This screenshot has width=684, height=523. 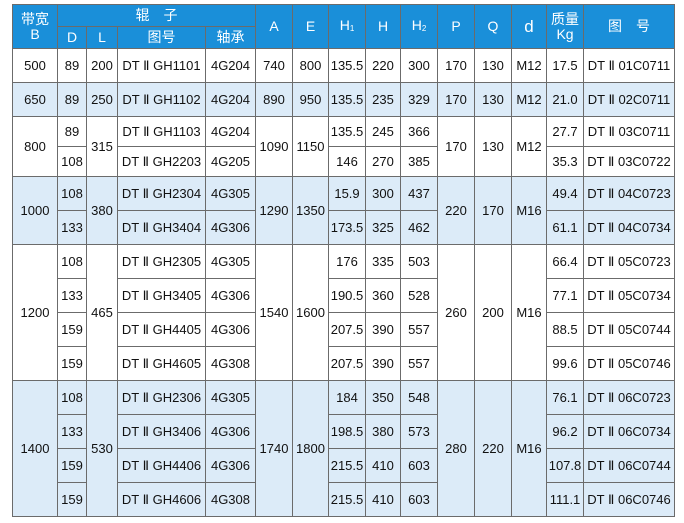 I want to click on cell-h1: 135.5, so click(x=347, y=65).